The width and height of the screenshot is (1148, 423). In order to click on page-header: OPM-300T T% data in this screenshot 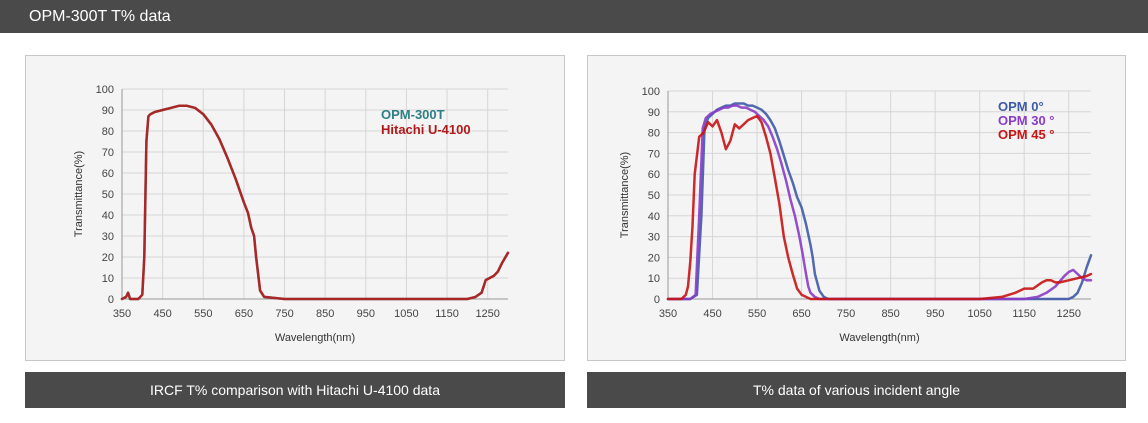, I will do `click(574, 16)`.